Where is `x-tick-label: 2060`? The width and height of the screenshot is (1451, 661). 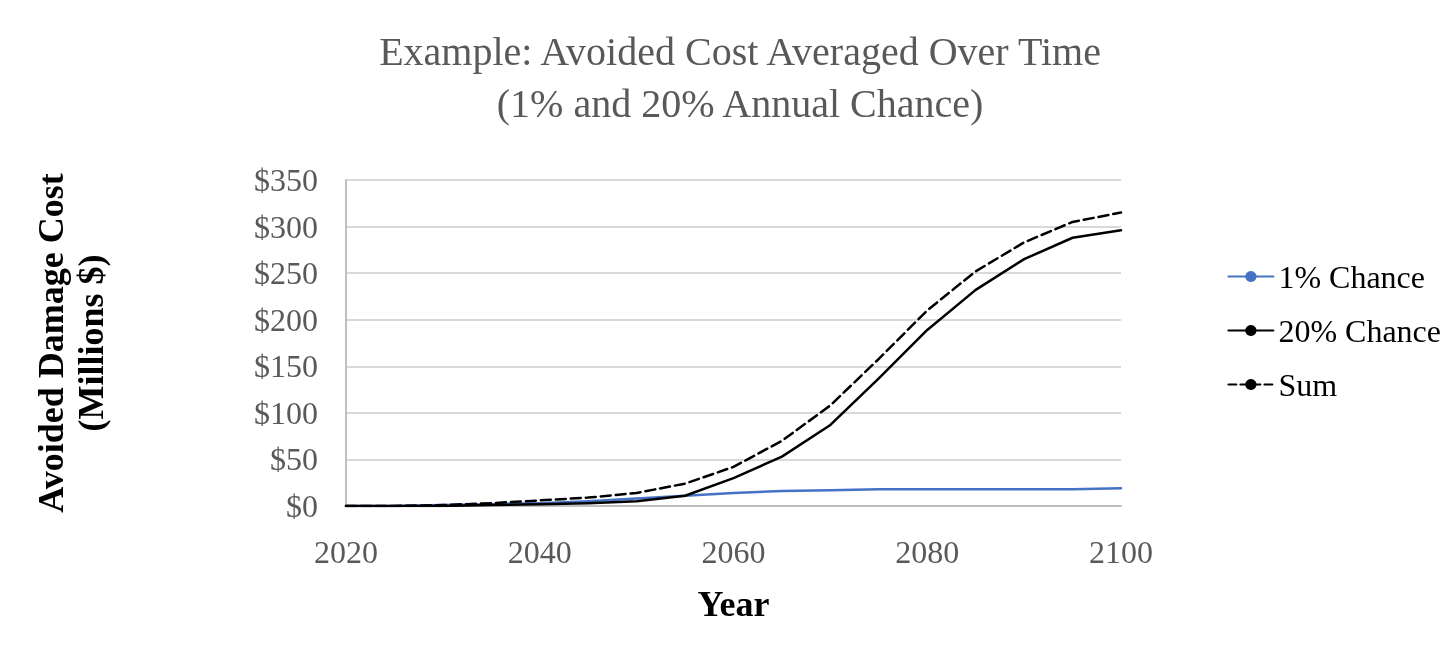 x-tick-label: 2060 is located at coordinates (733, 552).